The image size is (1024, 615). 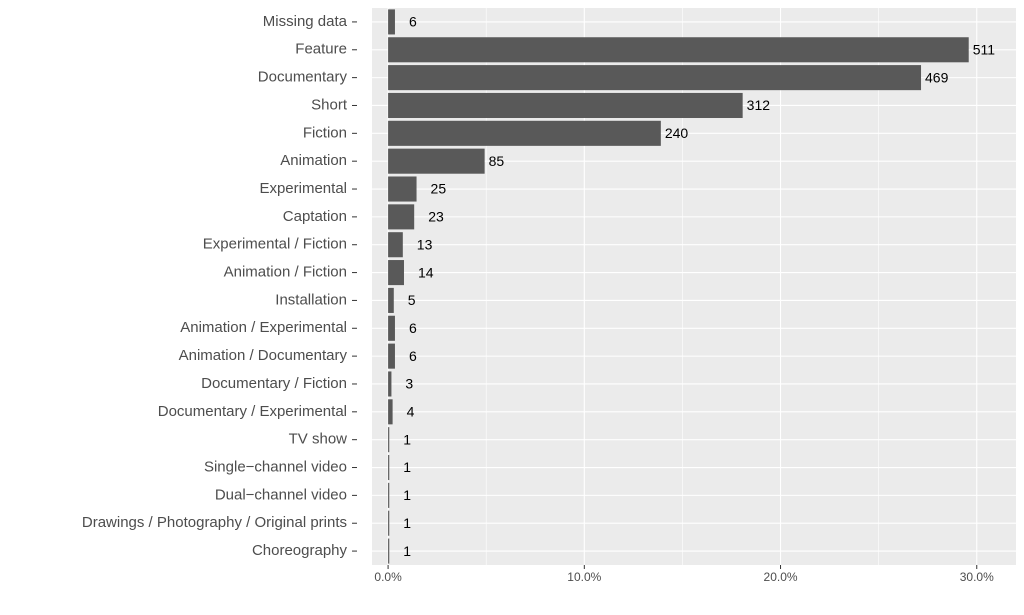 What do you see at coordinates (263, 355) in the screenshot?
I see `y-tick-label: Animation / Documentary` at bounding box center [263, 355].